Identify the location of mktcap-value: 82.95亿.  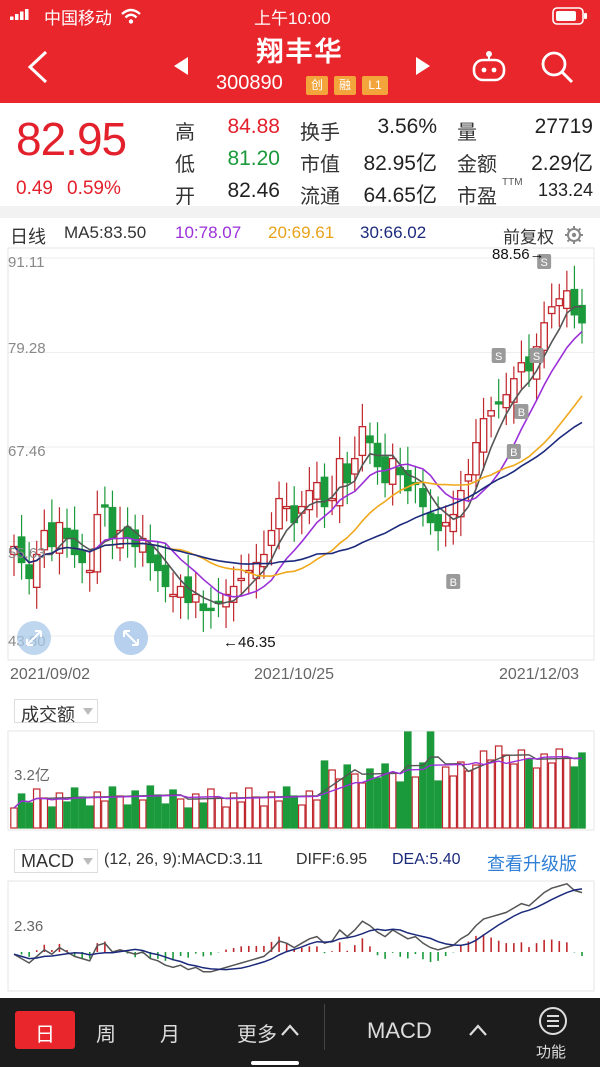
(400, 163).